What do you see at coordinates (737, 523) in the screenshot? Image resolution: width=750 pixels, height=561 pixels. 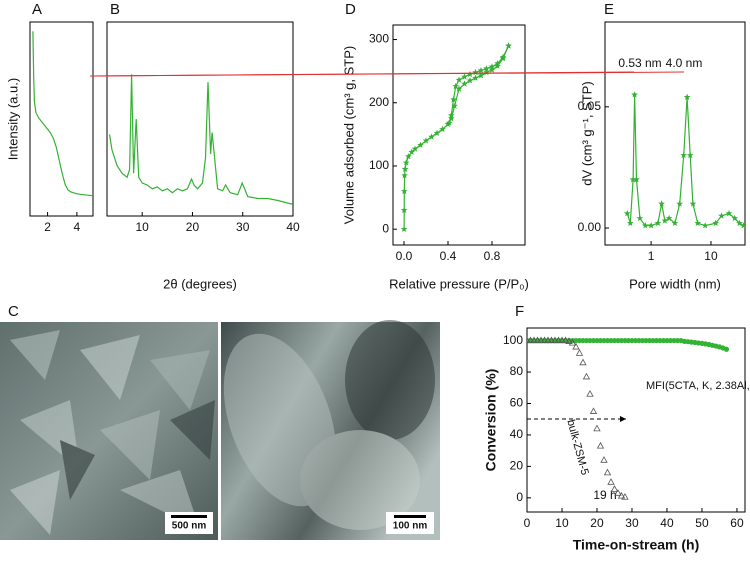 I see `x-tick-label: 60` at bounding box center [737, 523].